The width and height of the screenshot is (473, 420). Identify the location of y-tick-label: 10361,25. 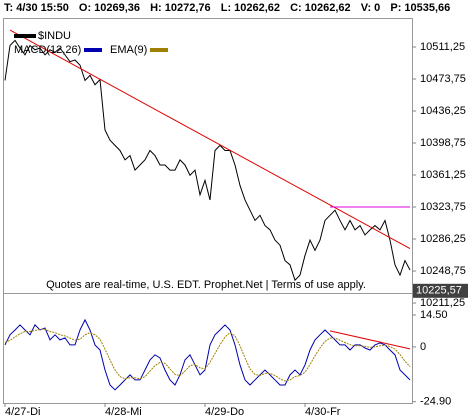
(443, 175).